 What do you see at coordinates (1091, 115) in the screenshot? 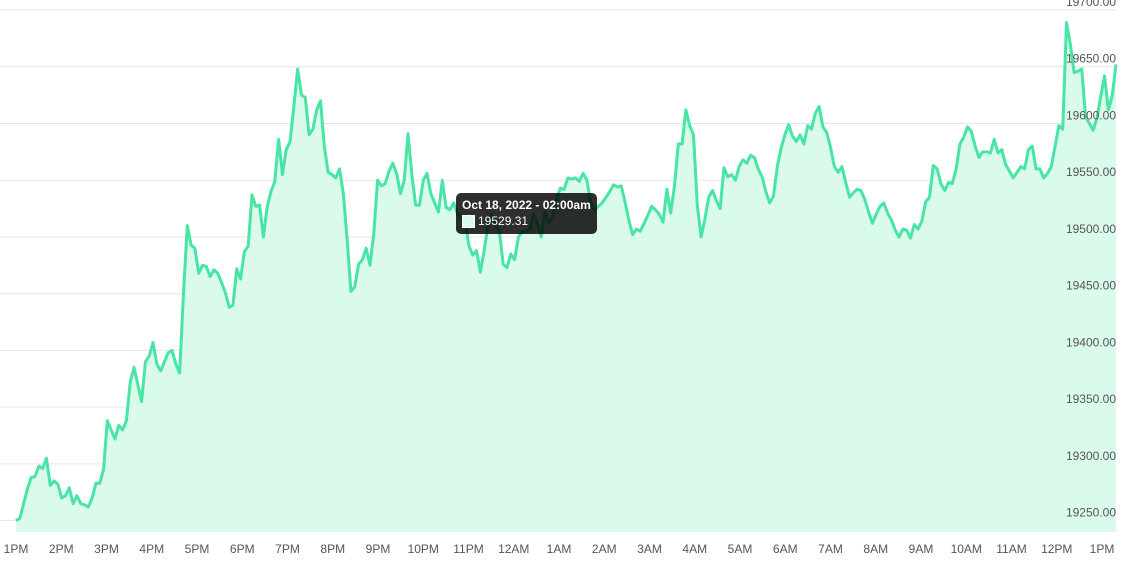
I see `y-tick-label: 19600.00` at bounding box center [1091, 115].